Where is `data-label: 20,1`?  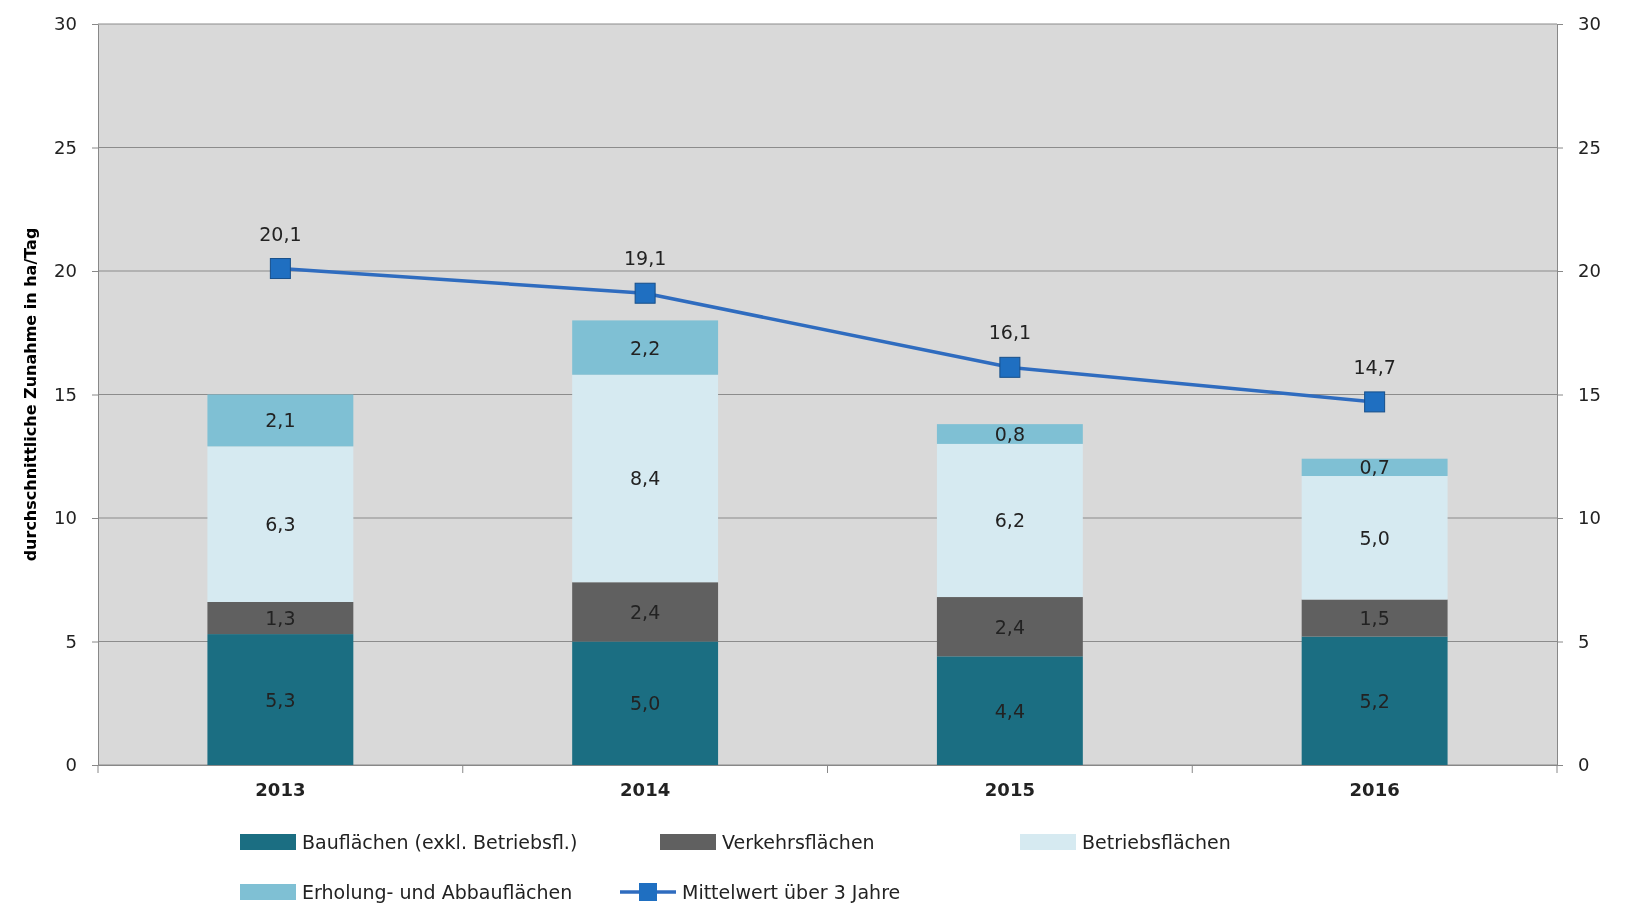
data-label: 20,1 is located at coordinates (280, 233).